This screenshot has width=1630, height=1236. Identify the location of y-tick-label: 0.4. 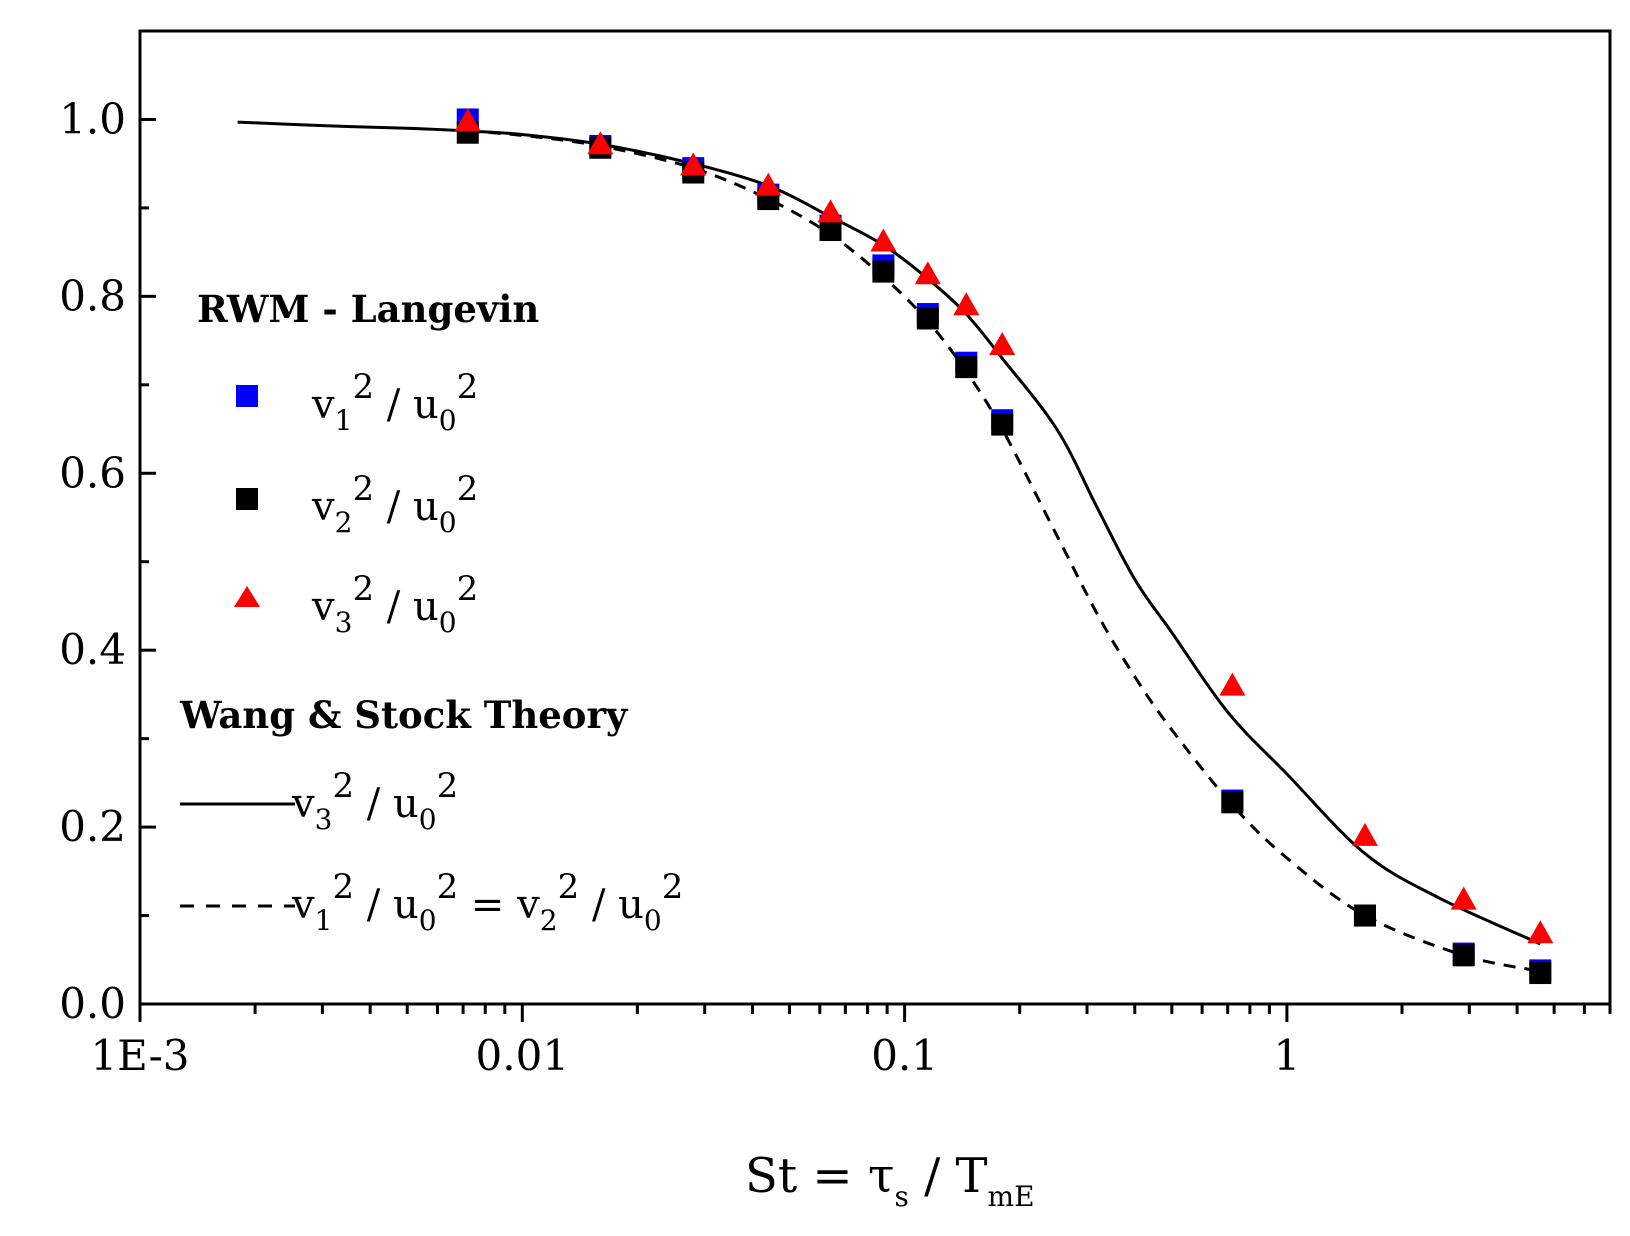
(92, 649).